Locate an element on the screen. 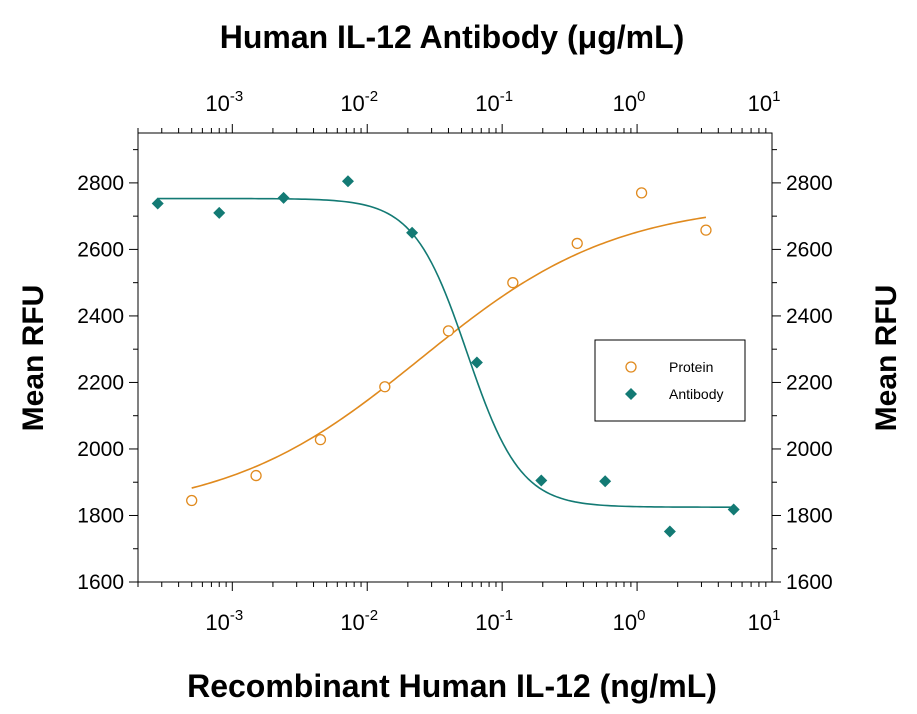 Image resolution: width=917 pixels, height=714 pixels. y-tick-label-right: 1600 is located at coordinates (809, 582).